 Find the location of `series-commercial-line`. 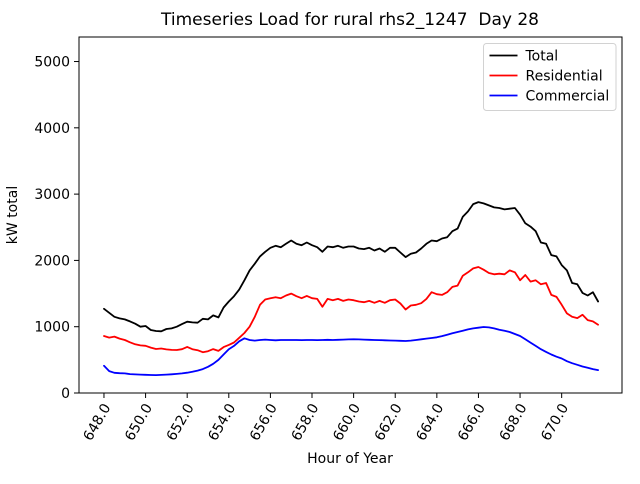

series-commercial-line is located at coordinates (351, 351).